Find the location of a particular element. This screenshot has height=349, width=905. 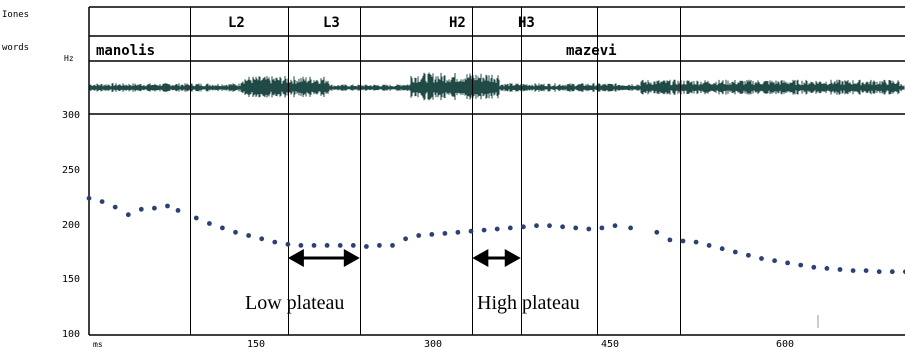

plateau-arrows is located at coordinates (404, 258).